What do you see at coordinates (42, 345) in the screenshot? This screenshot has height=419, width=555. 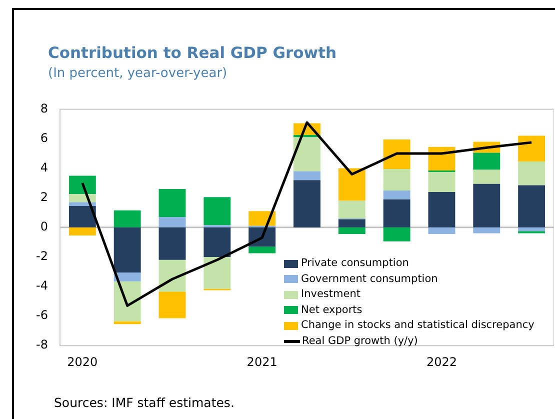 I see `y-tick-label: -8` at bounding box center [42, 345].